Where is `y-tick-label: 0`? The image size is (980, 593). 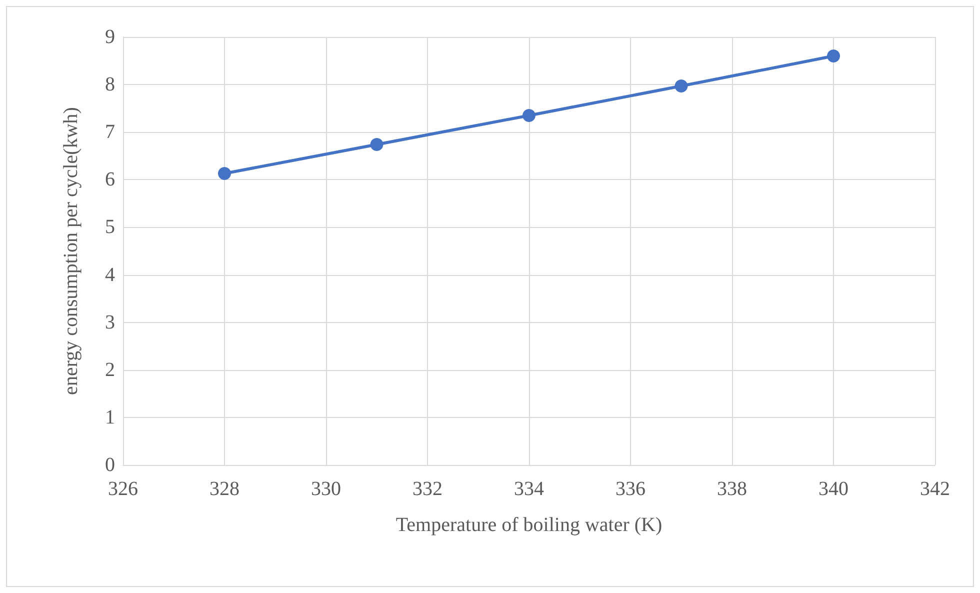
y-tick-label: 0 is located at coordinates (110, 465).